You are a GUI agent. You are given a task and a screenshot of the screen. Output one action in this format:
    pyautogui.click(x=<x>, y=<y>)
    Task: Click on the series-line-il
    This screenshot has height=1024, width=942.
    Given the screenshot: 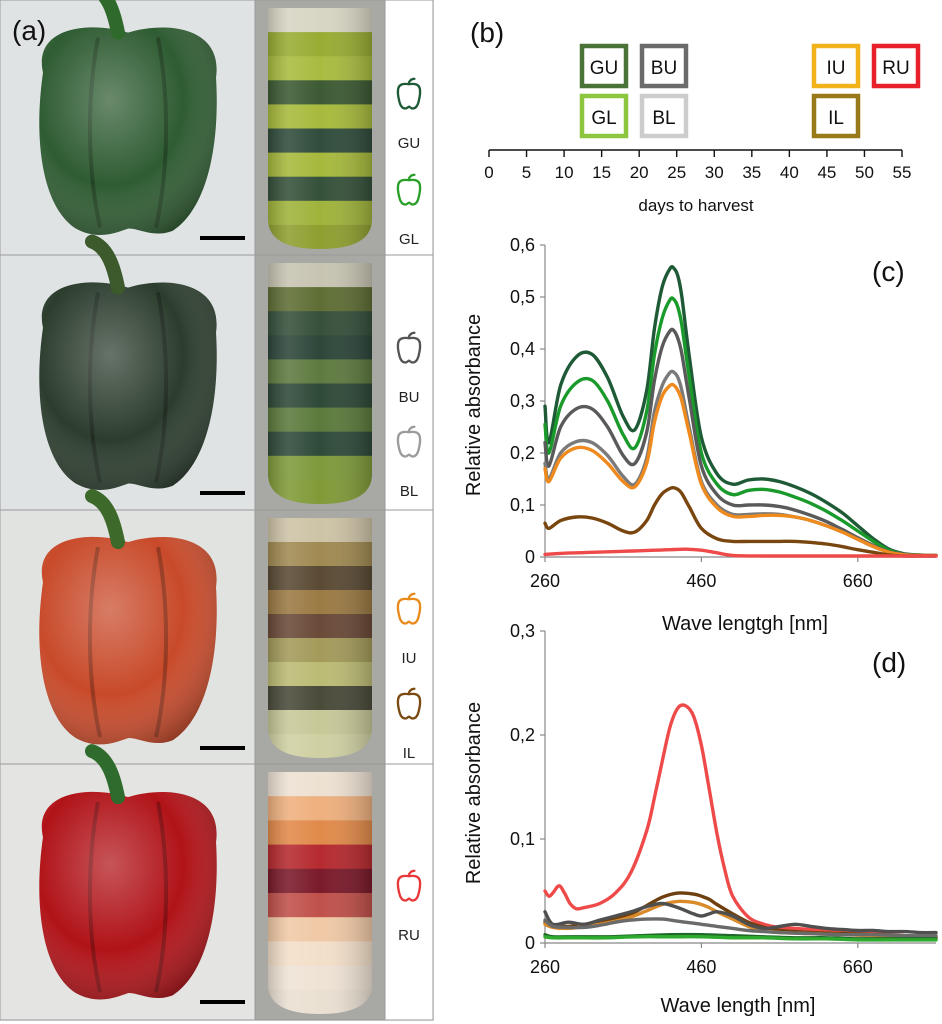 What is the action you would take?
    pyautogui.click(x=740, y=521)
    